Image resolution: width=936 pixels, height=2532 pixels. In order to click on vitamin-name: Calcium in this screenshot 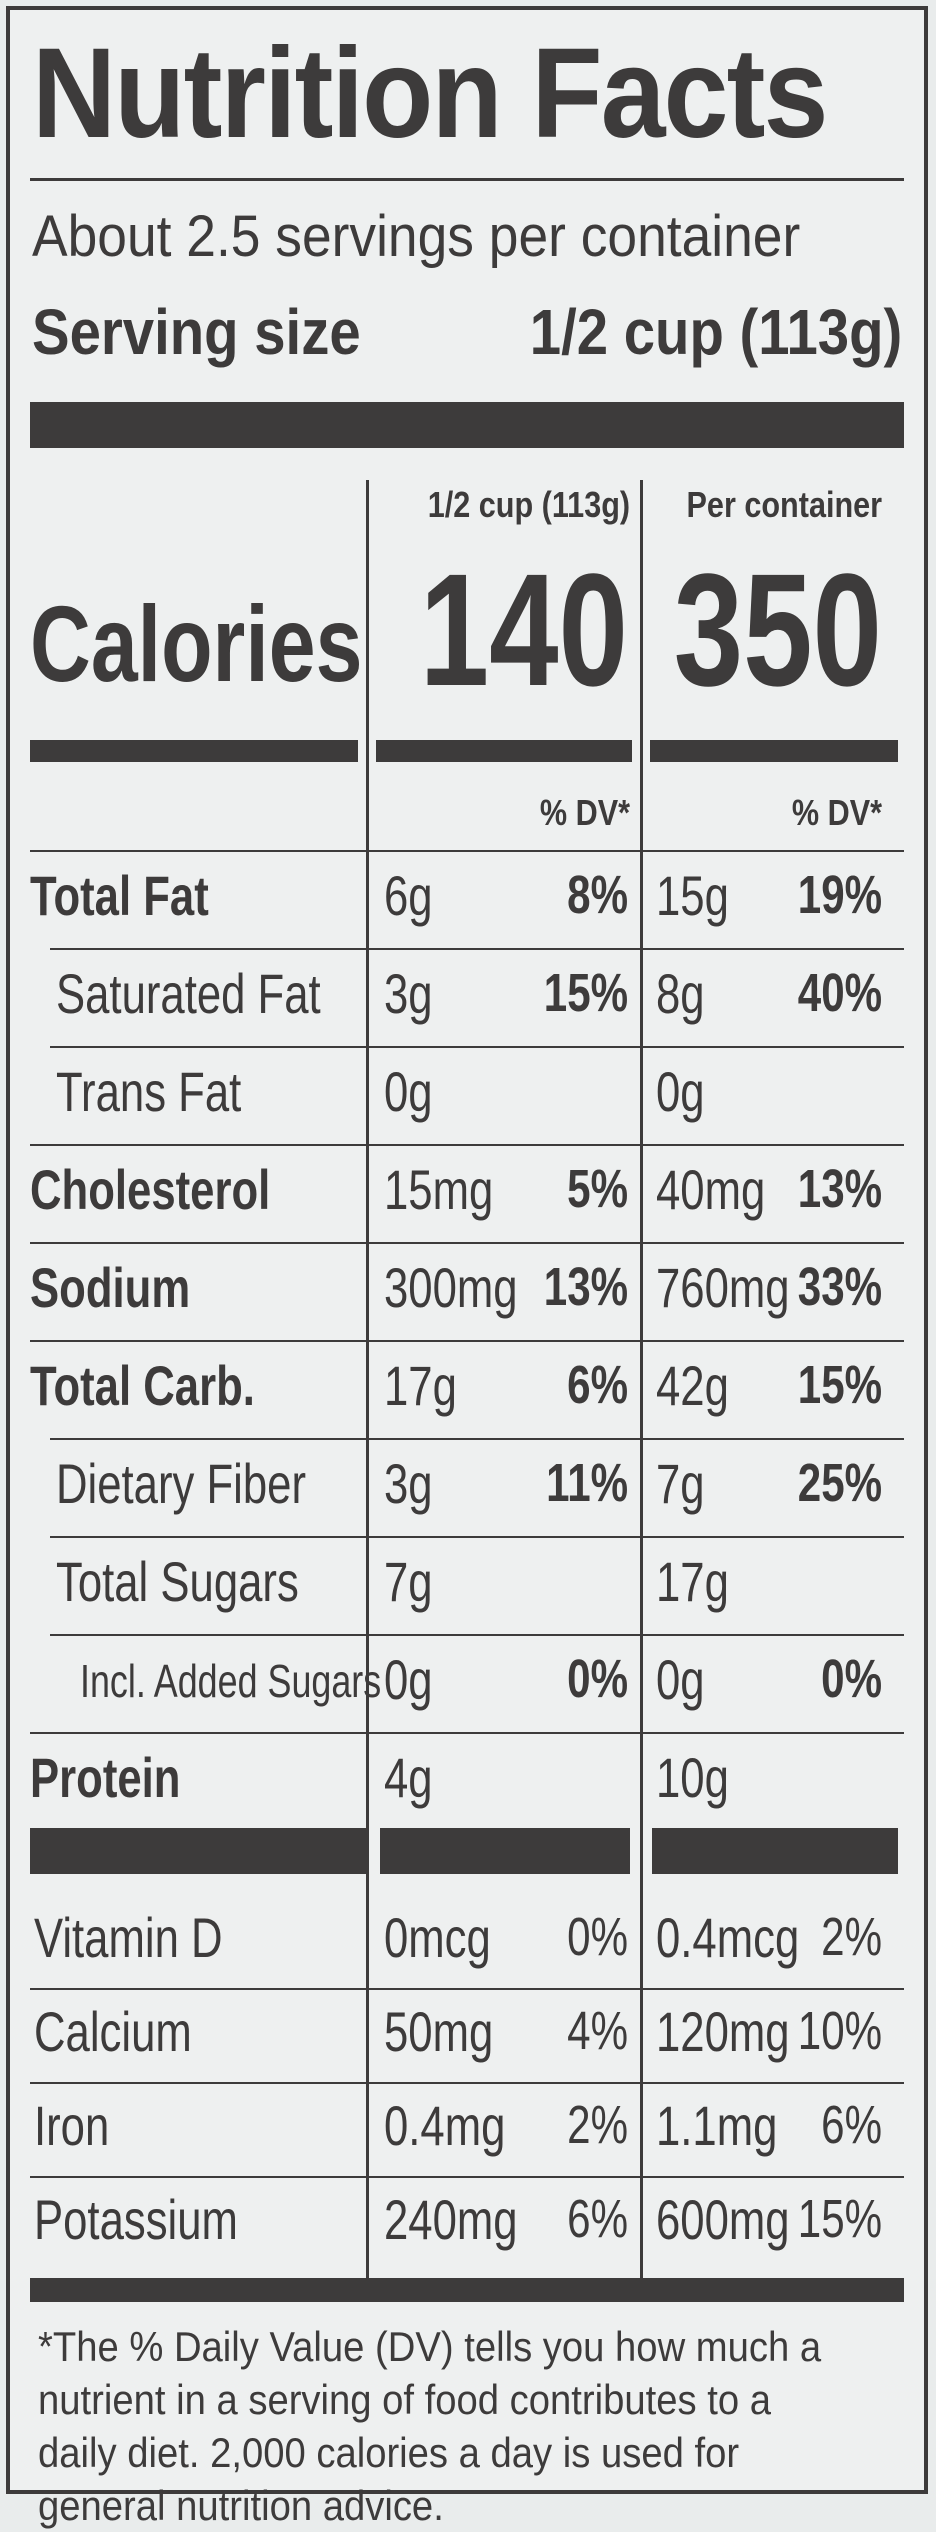, I will do `click(113, 2031)`.